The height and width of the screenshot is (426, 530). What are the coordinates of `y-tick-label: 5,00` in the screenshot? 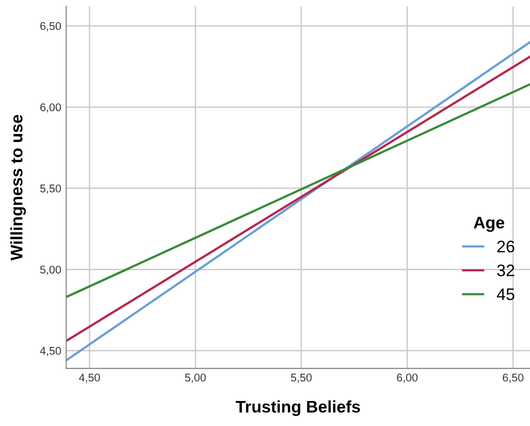 It's located at (50, 270).